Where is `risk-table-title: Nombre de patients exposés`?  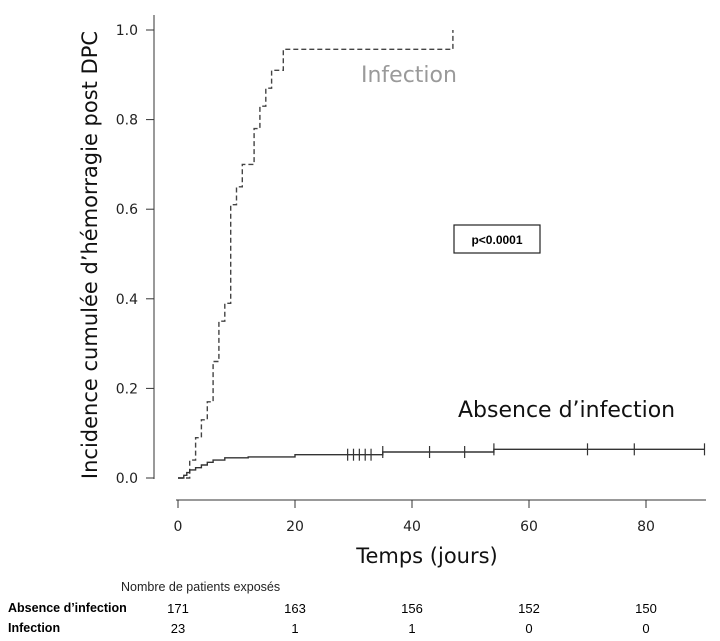 risk-table-title: Nombre de patients exposés is located at coordinates (201, 587).